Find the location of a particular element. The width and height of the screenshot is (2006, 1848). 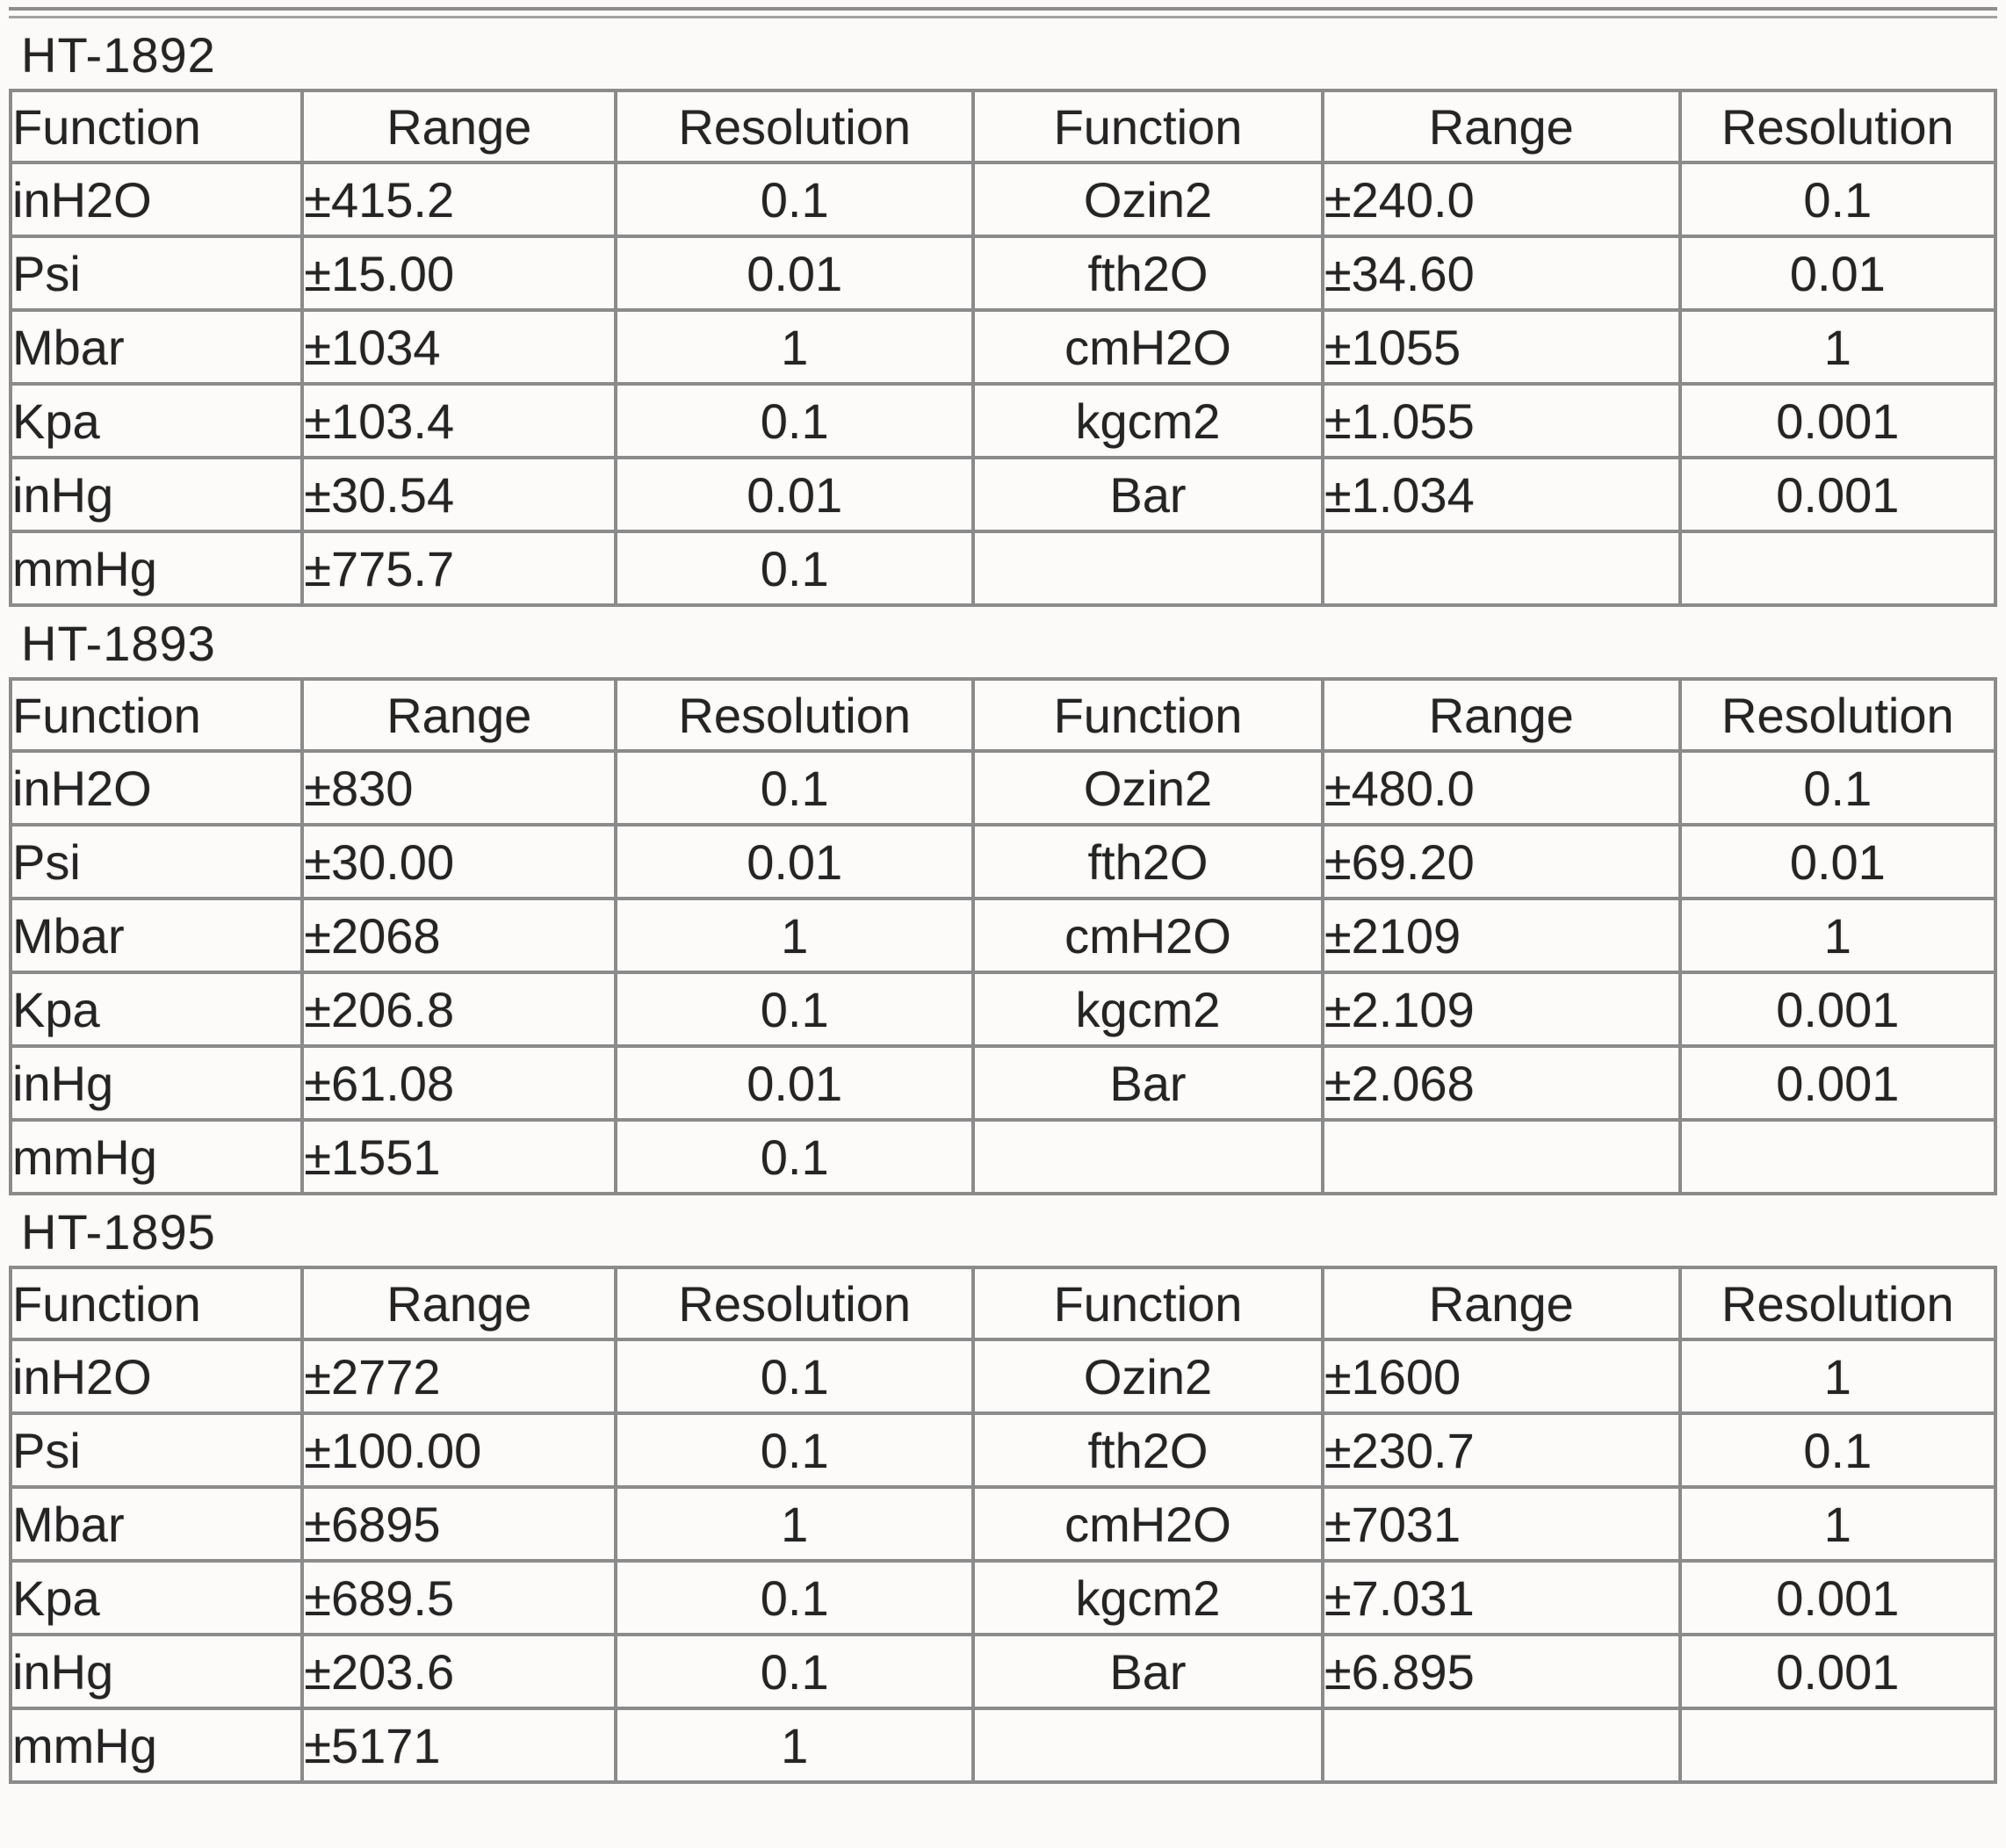

table-row: Psi ±30.00 0.01 fth2O ±69.20 0.01 is located at coordinates (1003, 861).